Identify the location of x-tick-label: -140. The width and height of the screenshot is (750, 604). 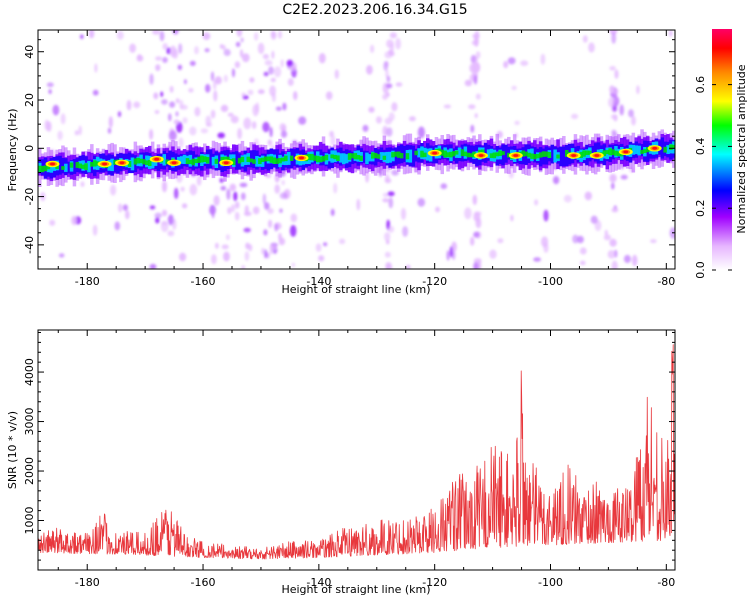
(318, 582).